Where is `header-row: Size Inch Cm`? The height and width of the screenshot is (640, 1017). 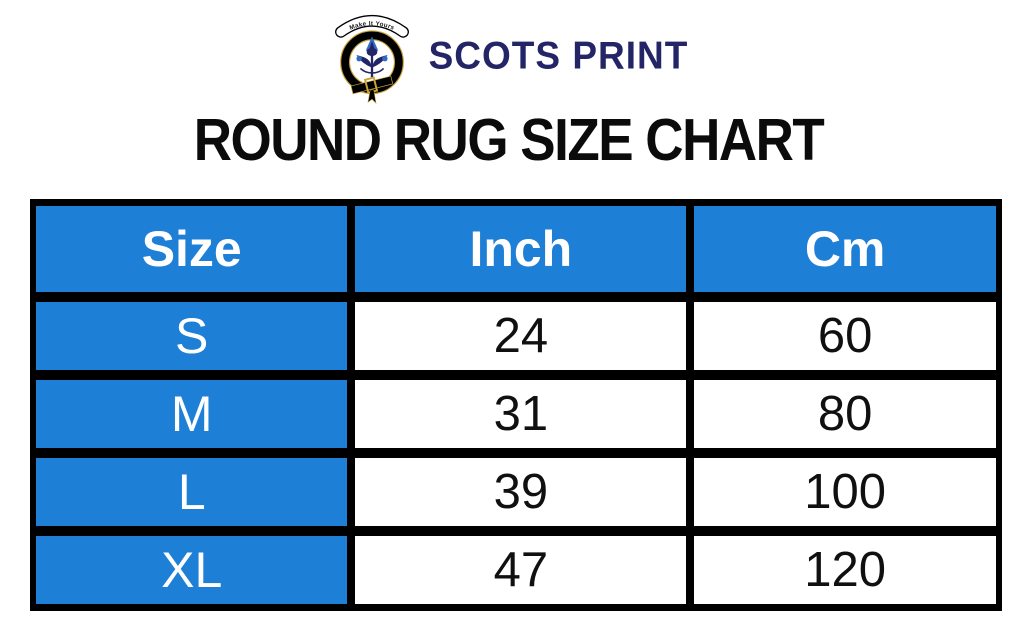
header-row: Size Inch Cm is located at coordinates (516, 249).